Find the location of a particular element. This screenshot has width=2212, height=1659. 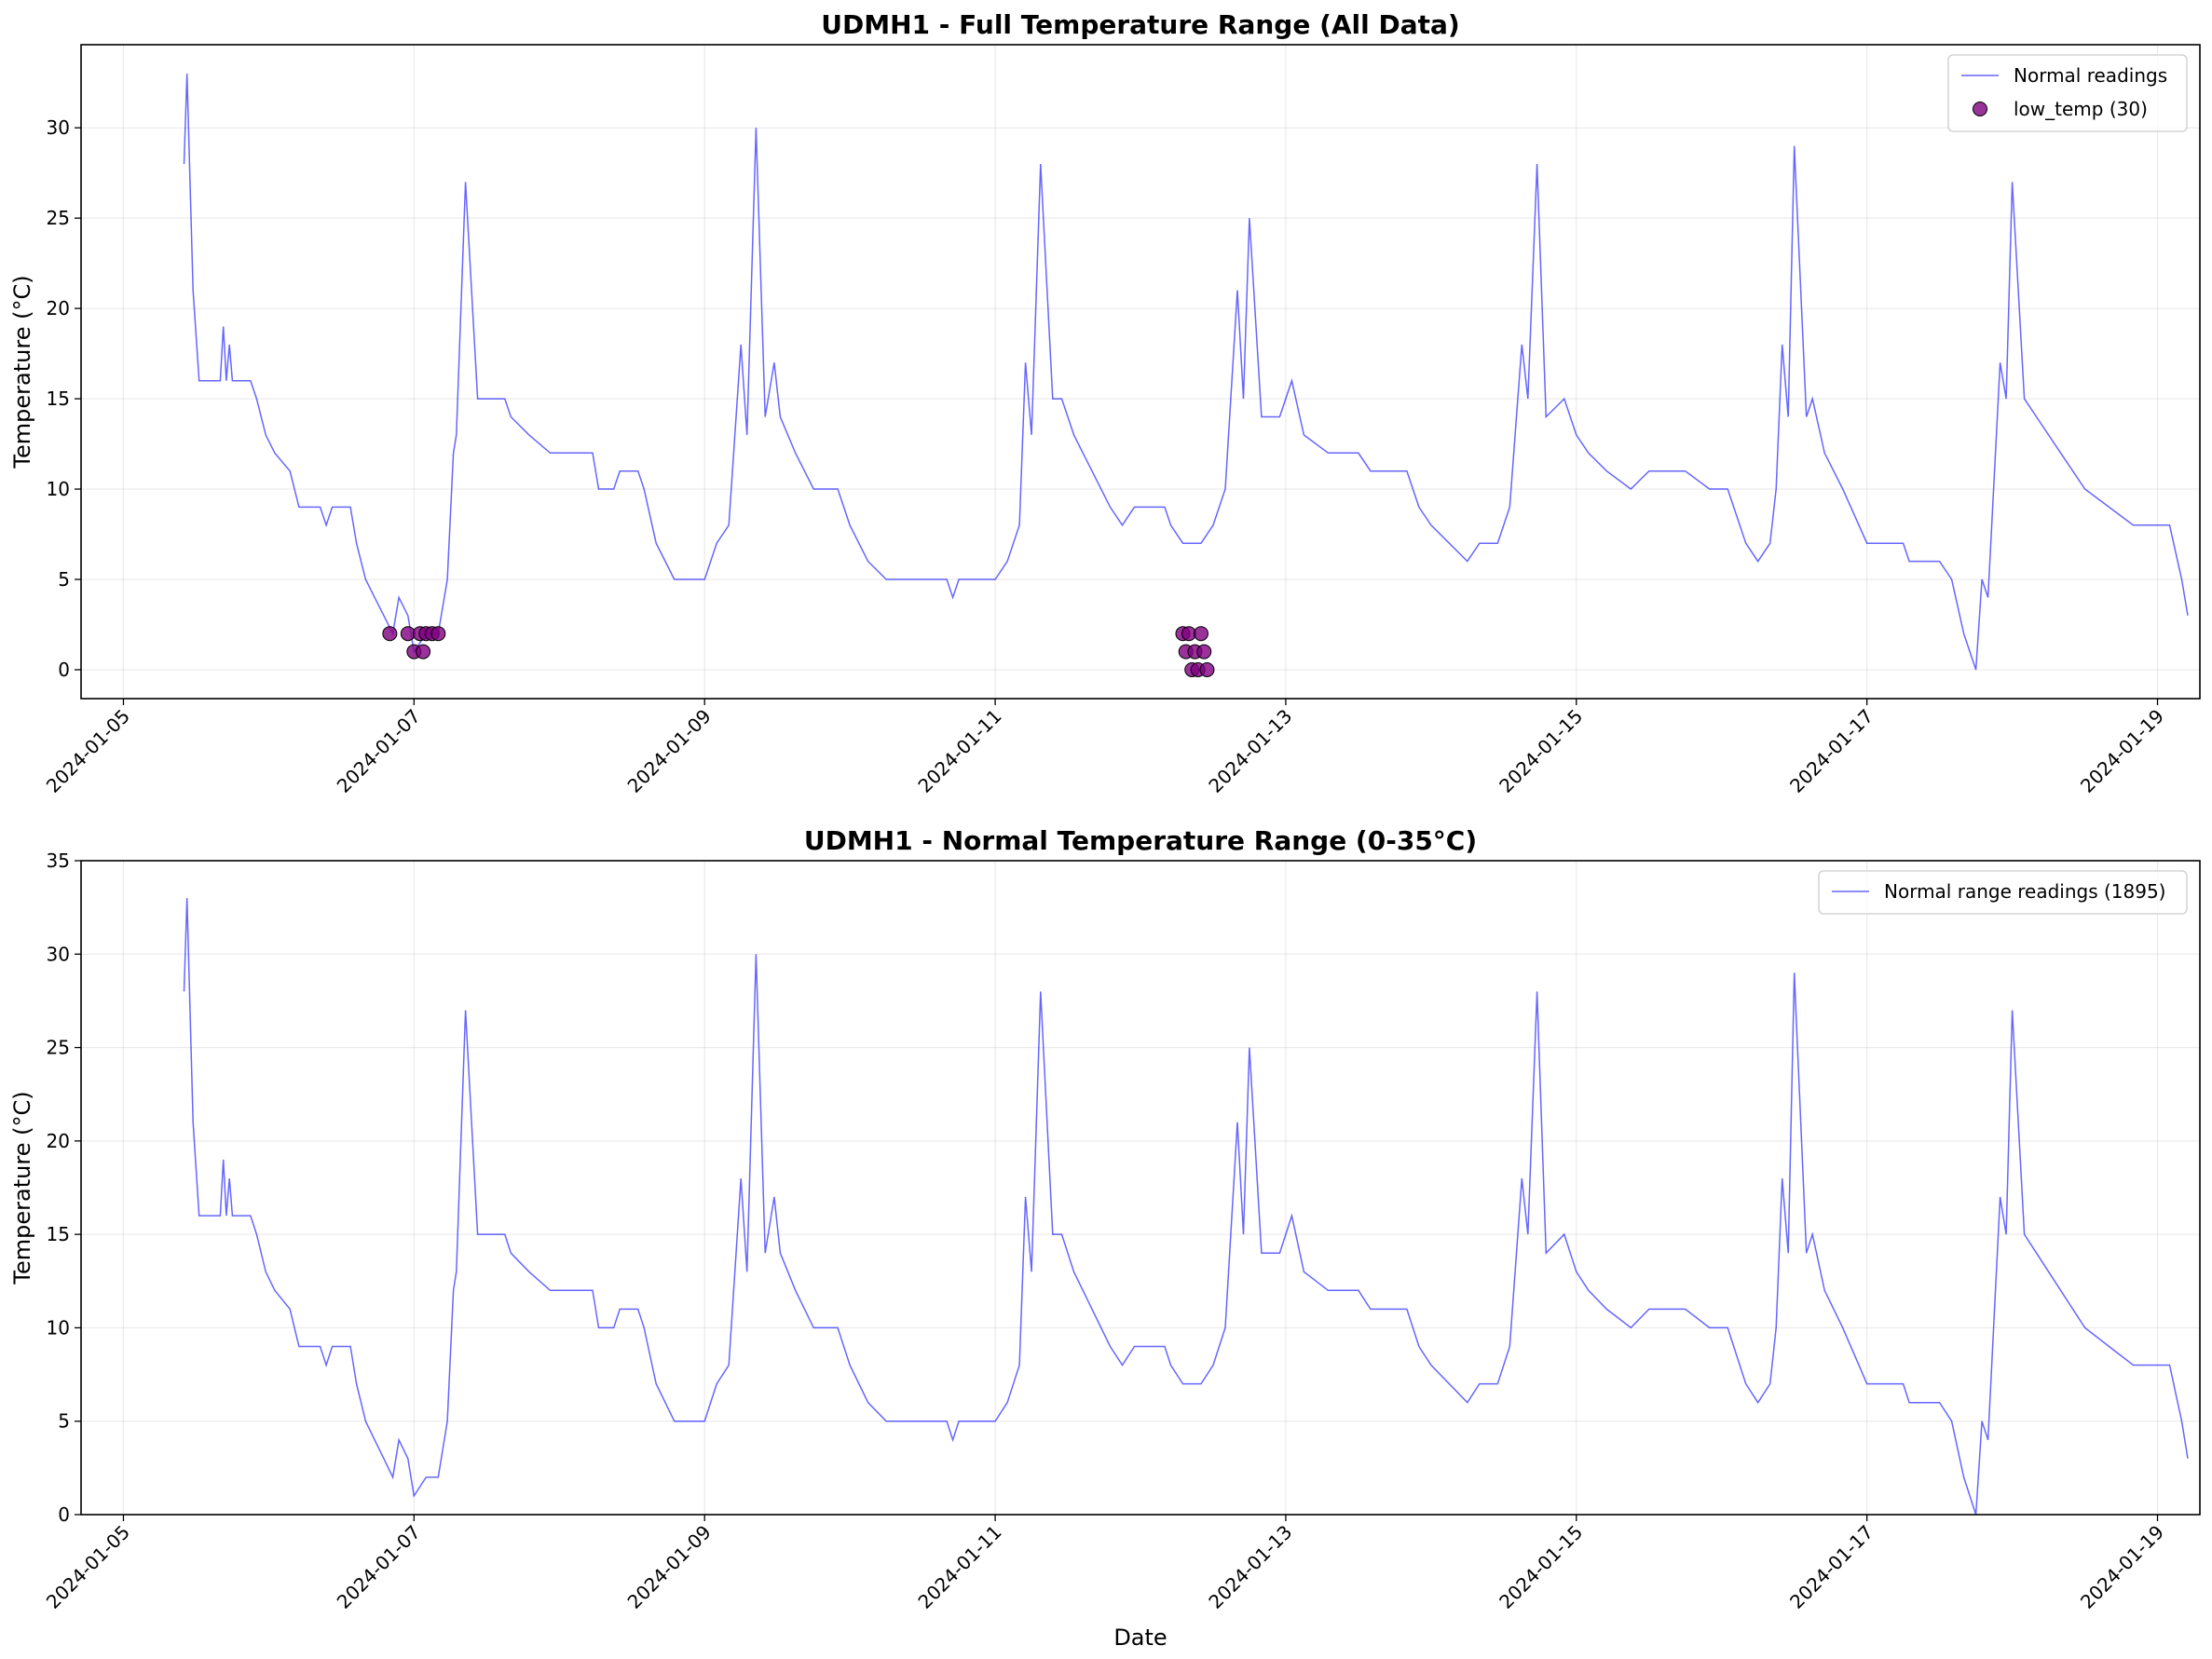

legend: Normal range readings (1895) is located at coordinates (2003, 893).